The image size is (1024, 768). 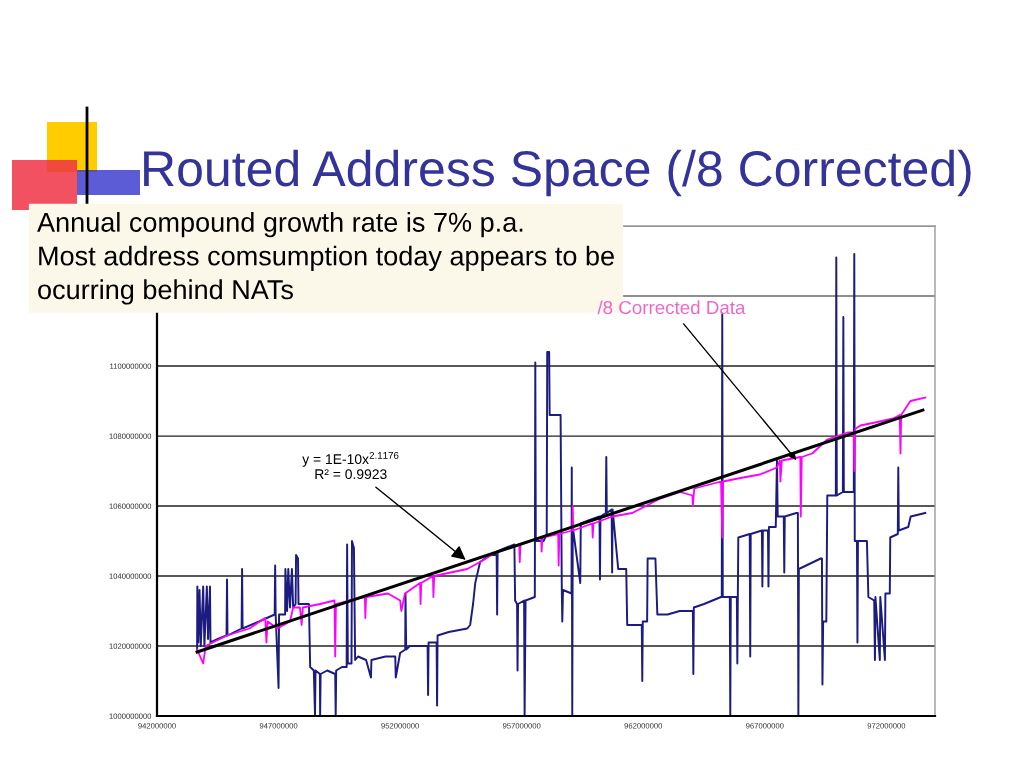 What do you see at coordinates (557, 173) in the screenshot?
I see `chart-title: Routed Address Space (/8 Corrected)` at bounding box center [557, 173].